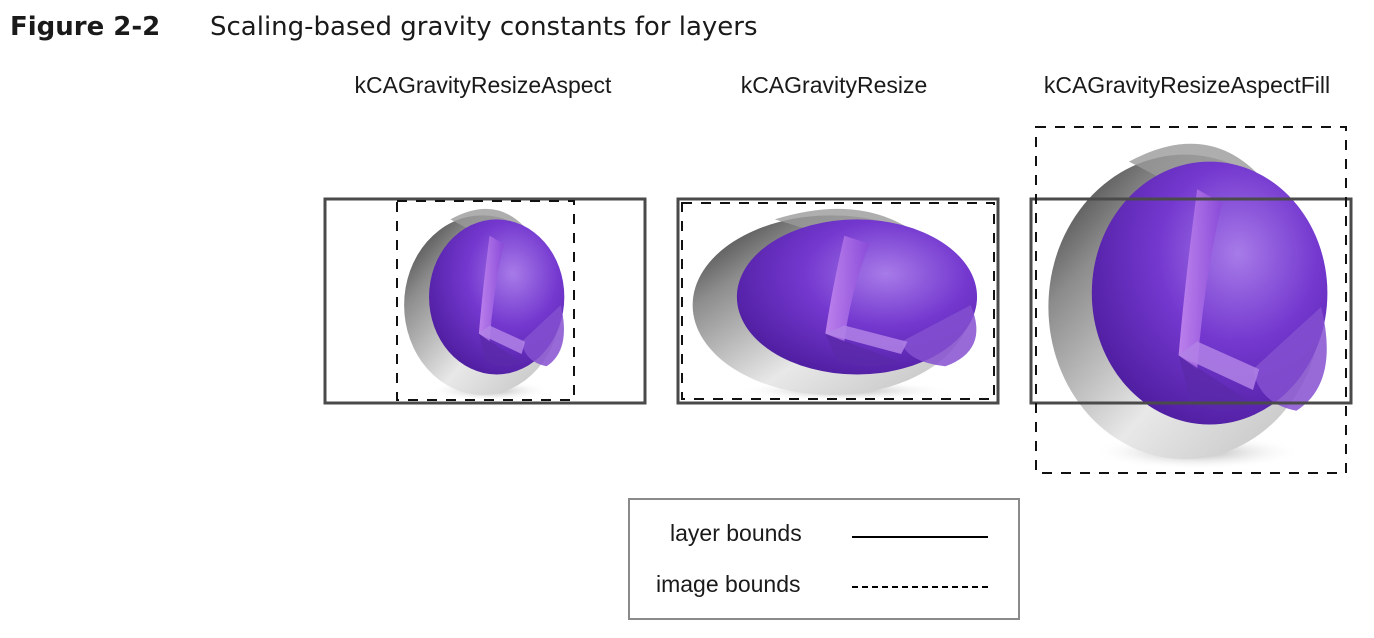 Image resolution: width=1374 pixels, height=638 pixels. I want to click on sphere-image-resize, so click(835, 304).